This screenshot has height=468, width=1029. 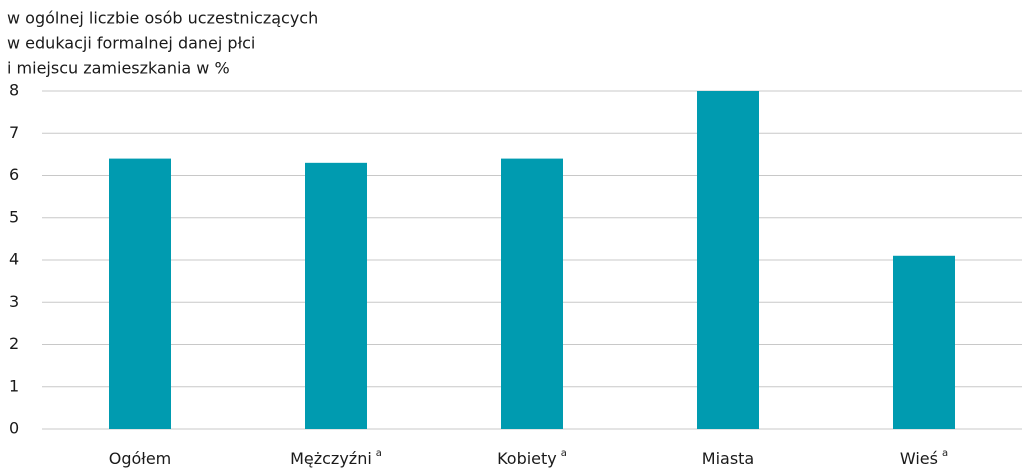 I want to click on x-tick-label: Ogółem, so click(x=140, y=458).